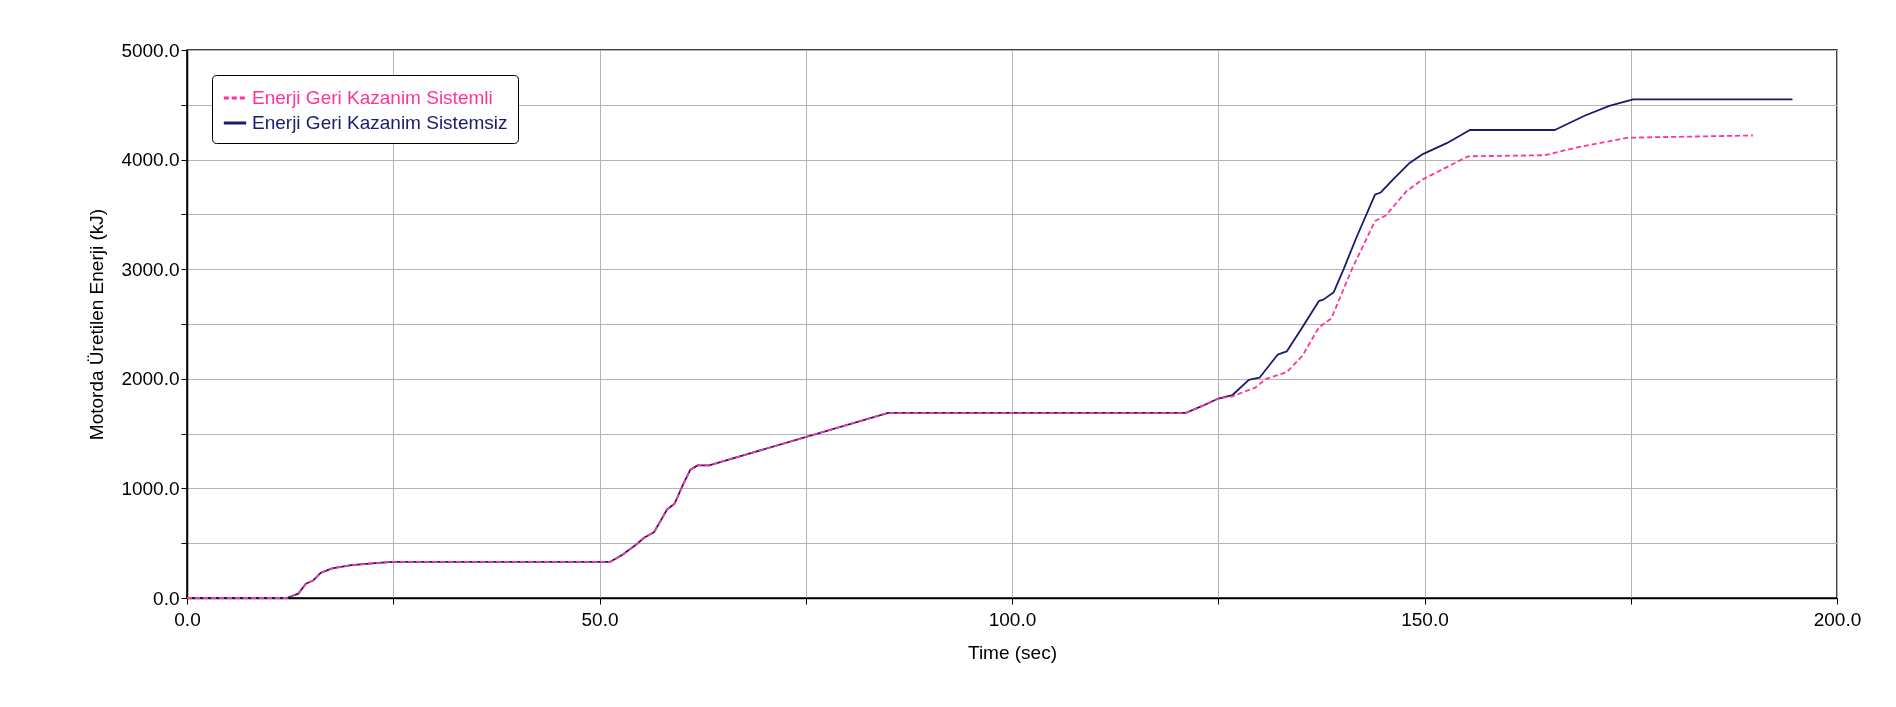 Image resolution: width=1896 pixels, height=707 pixels. Describe the element at coordinates (1012, 652) in the screenshot. I see `x-axis-title: Time (sec)` at that location.